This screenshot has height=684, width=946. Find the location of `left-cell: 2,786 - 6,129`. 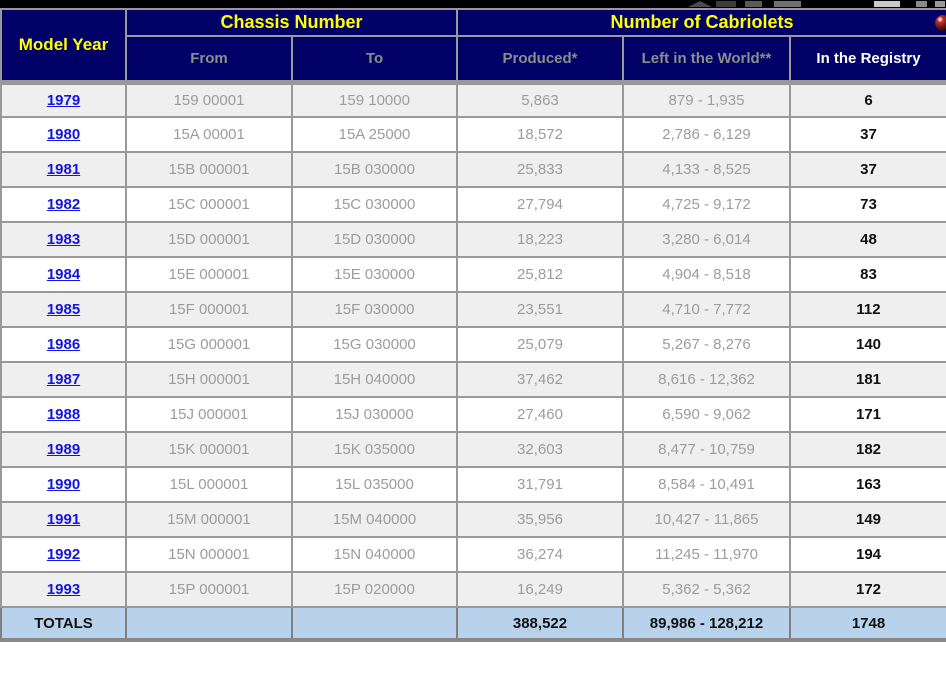

left-cell: 2,786 - 6,129 is located at coordinates (706, 134).